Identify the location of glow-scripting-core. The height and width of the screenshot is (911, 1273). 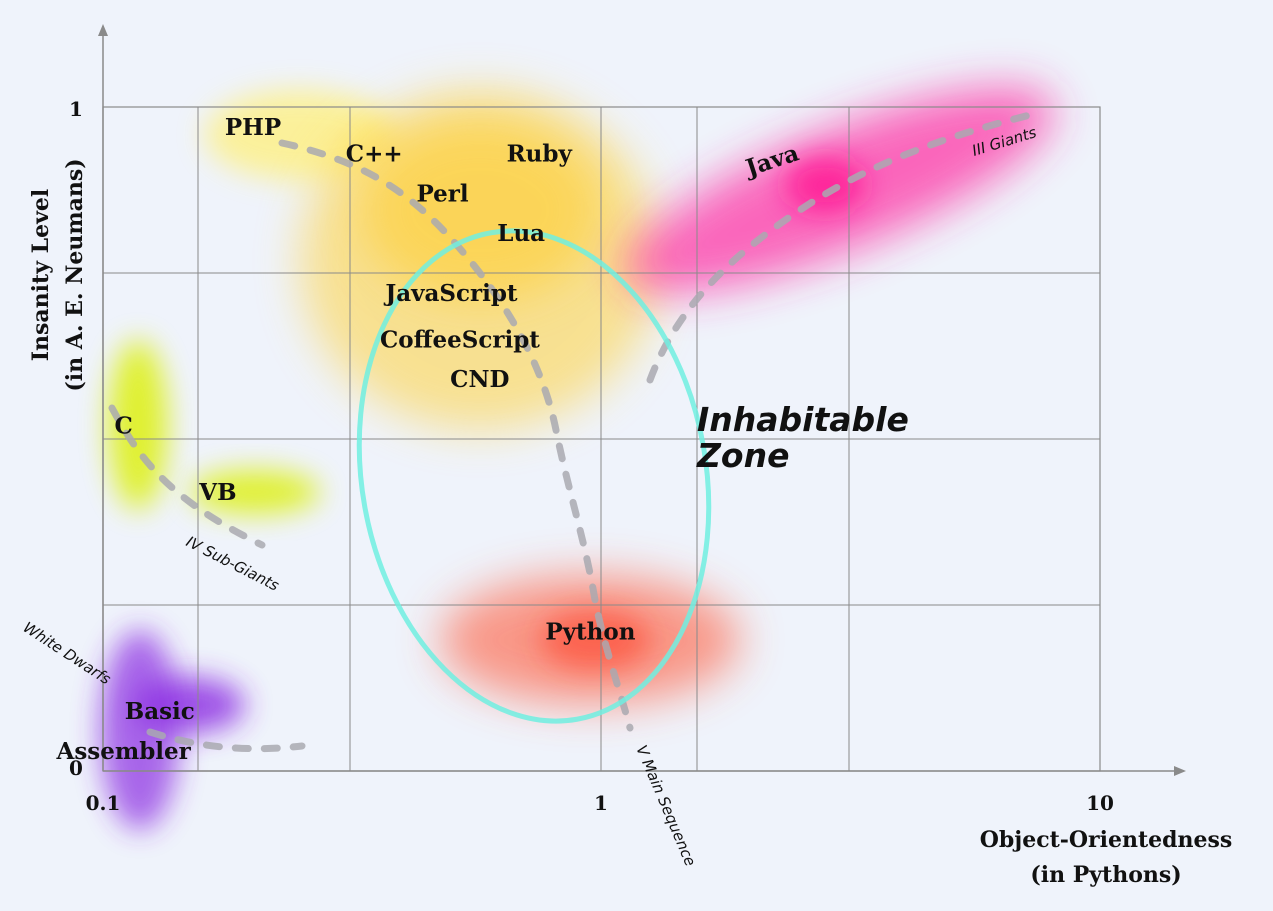
(480, 210).